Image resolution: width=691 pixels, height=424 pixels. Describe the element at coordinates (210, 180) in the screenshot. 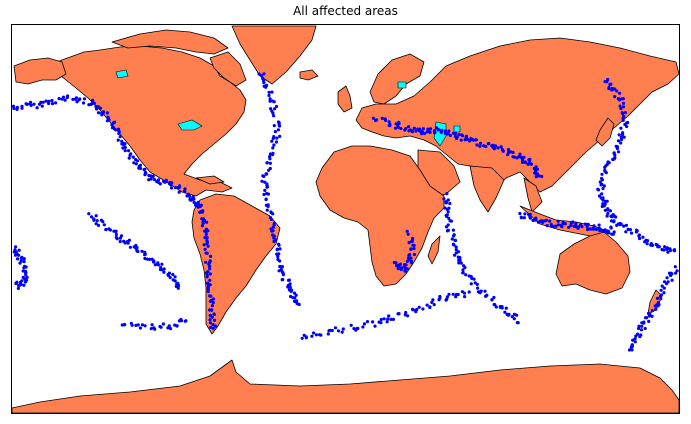

I see `landmass-caribbean` at that location.